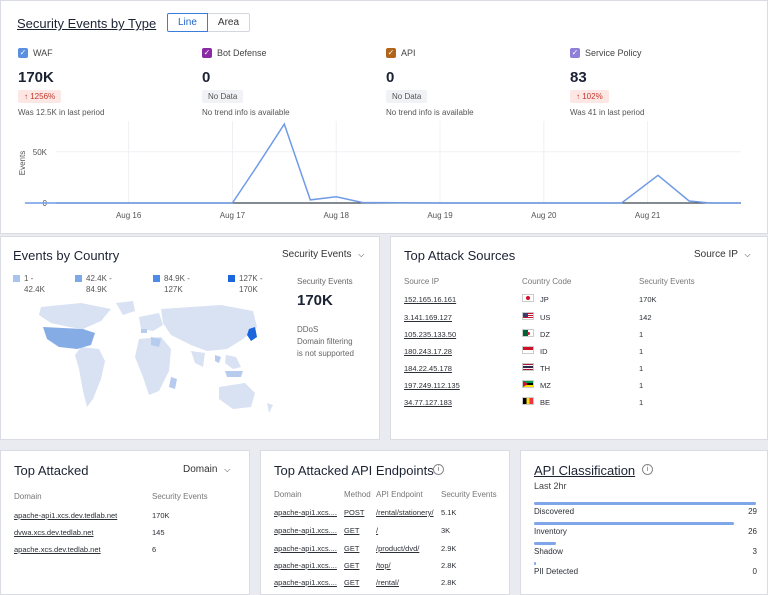 The height and width of the screenshot is (595, 768). Describe the element at coordinates (354, 470) in the screenshot. I see `panel-title: Top Attacked API Endpoints` at that location.